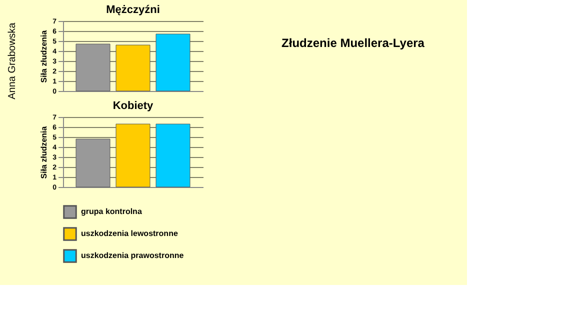 The image size is (564, 314). I want to click on chart-title: Kobiety, so click(133, 106).